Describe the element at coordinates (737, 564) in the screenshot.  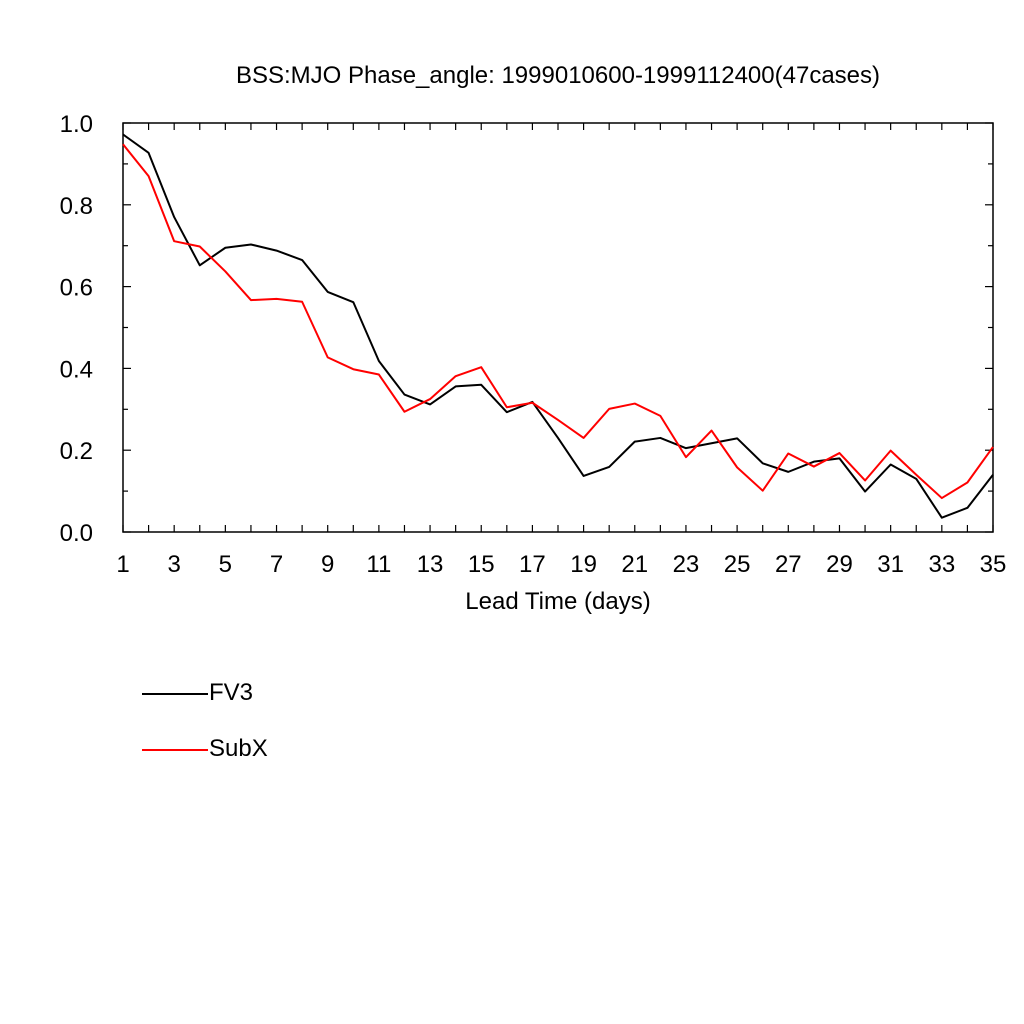
I see `x-tick-label: 25` at that location.